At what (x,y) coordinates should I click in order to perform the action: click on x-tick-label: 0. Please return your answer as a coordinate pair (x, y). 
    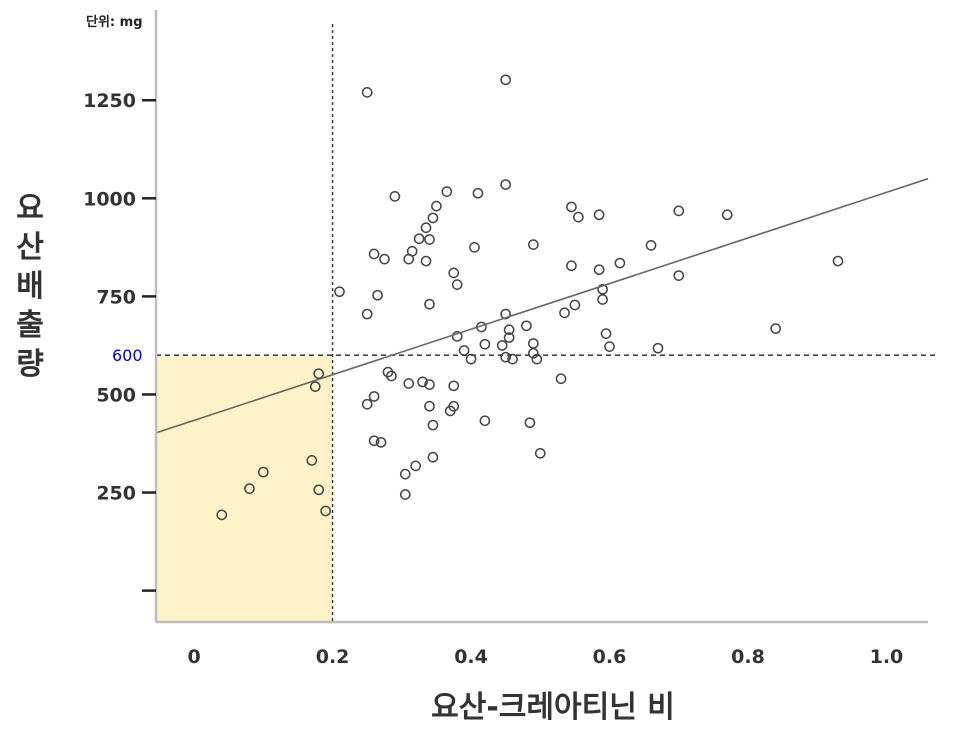
    Looking at the image, I should click on (193, 657).